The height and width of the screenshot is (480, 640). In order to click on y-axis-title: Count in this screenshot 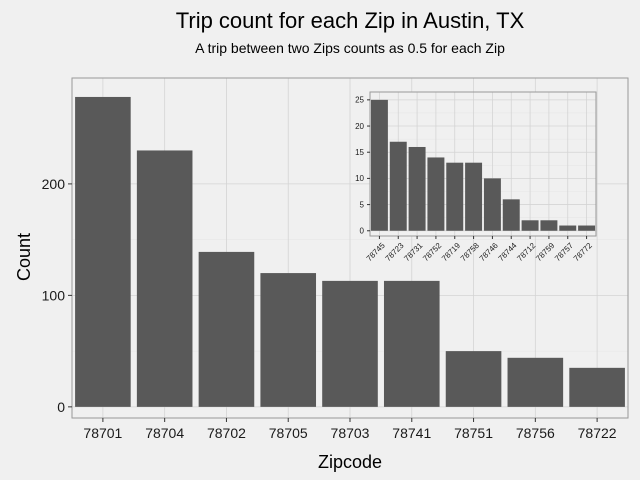, I will do `click(24, 257)`.